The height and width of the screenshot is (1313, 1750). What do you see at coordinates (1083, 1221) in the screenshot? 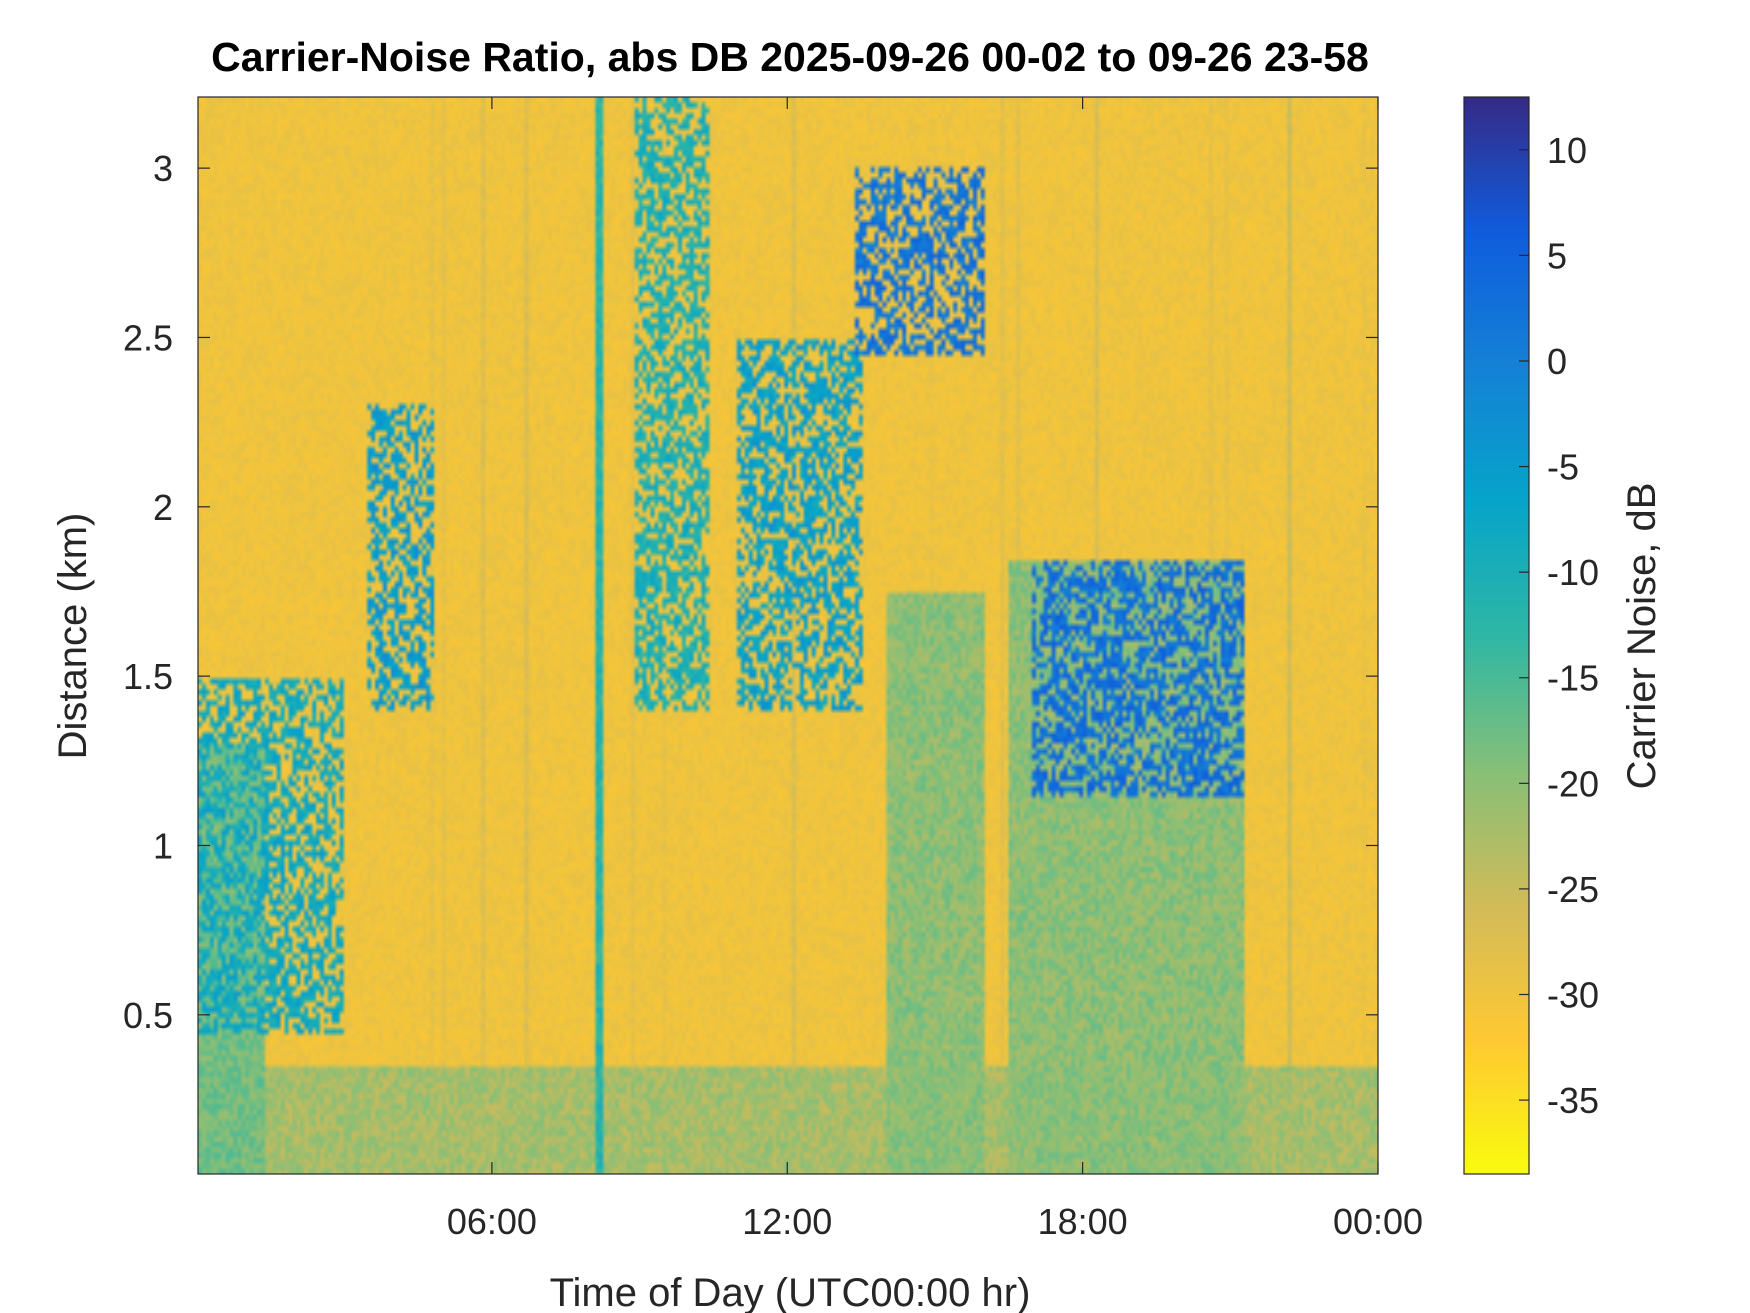
I see `x-tick-label: 18:00` at bounding box center [1083, 1221].